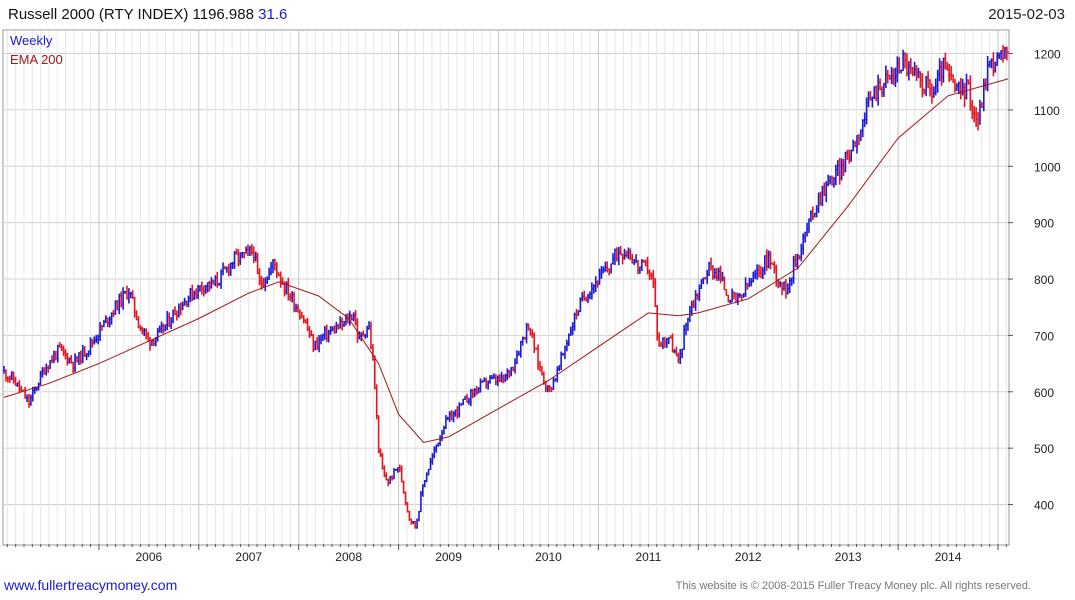  What do you see at coordinates (648, 557) in the screenshot?
I see `x-tick-label: 2011` at bounding box center [648, 557].